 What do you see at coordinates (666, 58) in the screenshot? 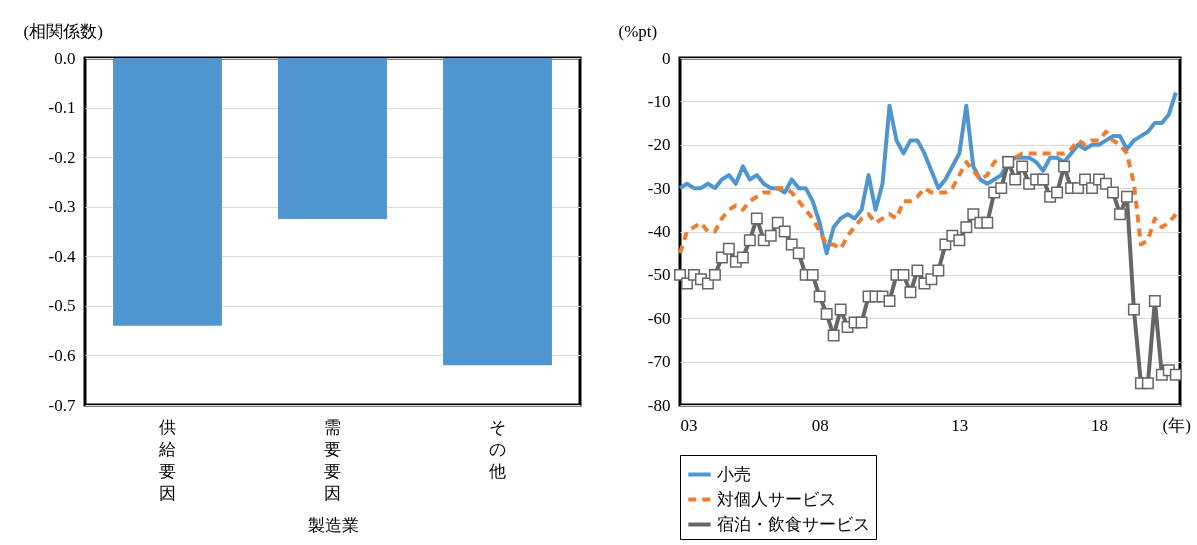
I see `y-tick-label: 0` at bounding box center [666, 58].